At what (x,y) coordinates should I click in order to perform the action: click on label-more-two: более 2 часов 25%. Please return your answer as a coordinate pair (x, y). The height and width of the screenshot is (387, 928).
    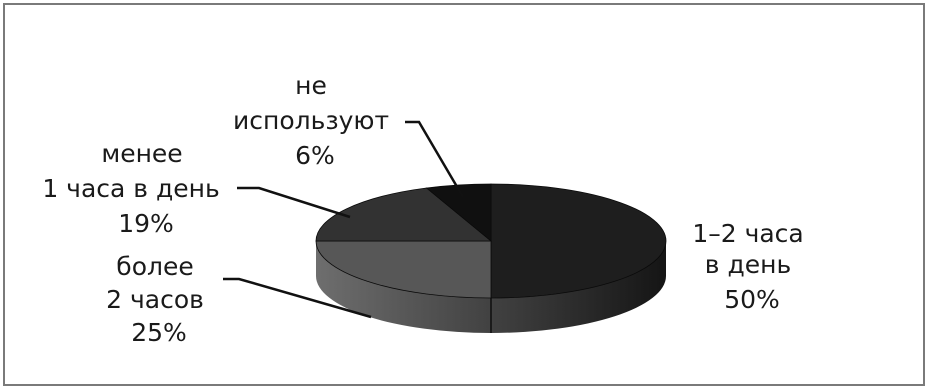
    Looking at the image, I should click on (159, 299).